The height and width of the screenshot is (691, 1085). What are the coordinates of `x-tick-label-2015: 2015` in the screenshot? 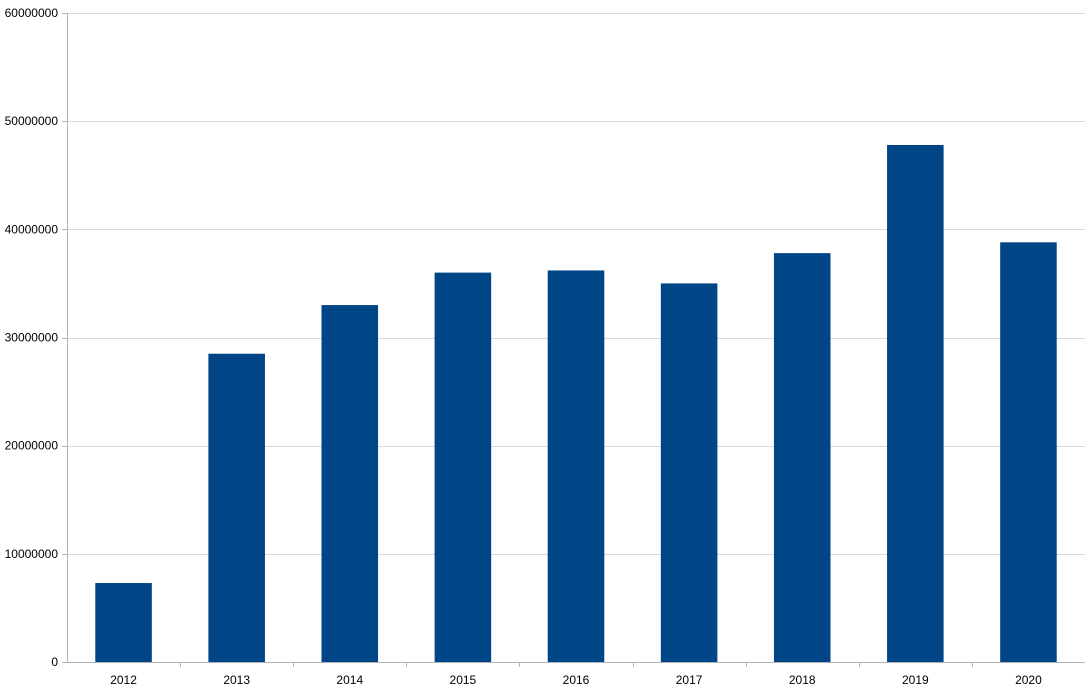 It's located at (463, 680).